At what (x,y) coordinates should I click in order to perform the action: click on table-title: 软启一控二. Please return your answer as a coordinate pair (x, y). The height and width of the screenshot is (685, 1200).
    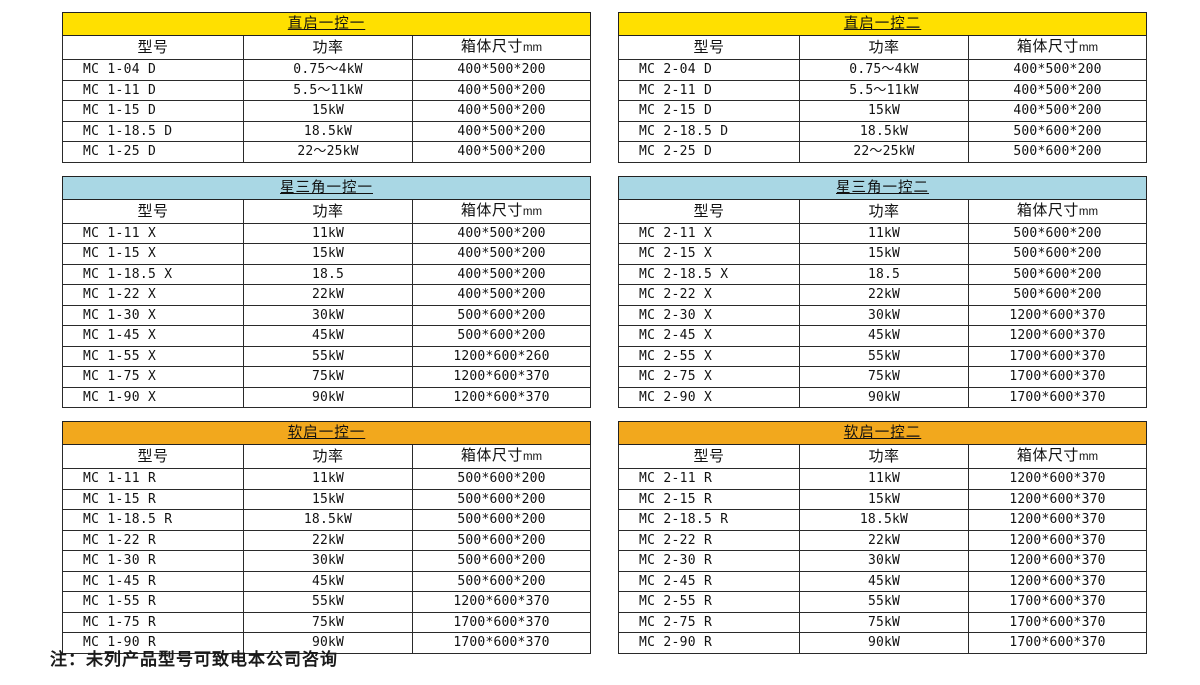
    Looking at the image, I should click on (882, 433).